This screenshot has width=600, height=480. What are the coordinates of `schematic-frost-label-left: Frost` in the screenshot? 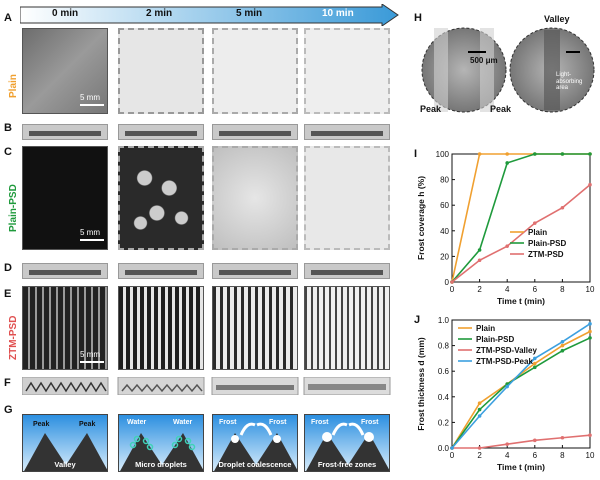 It's located at (228, 422).